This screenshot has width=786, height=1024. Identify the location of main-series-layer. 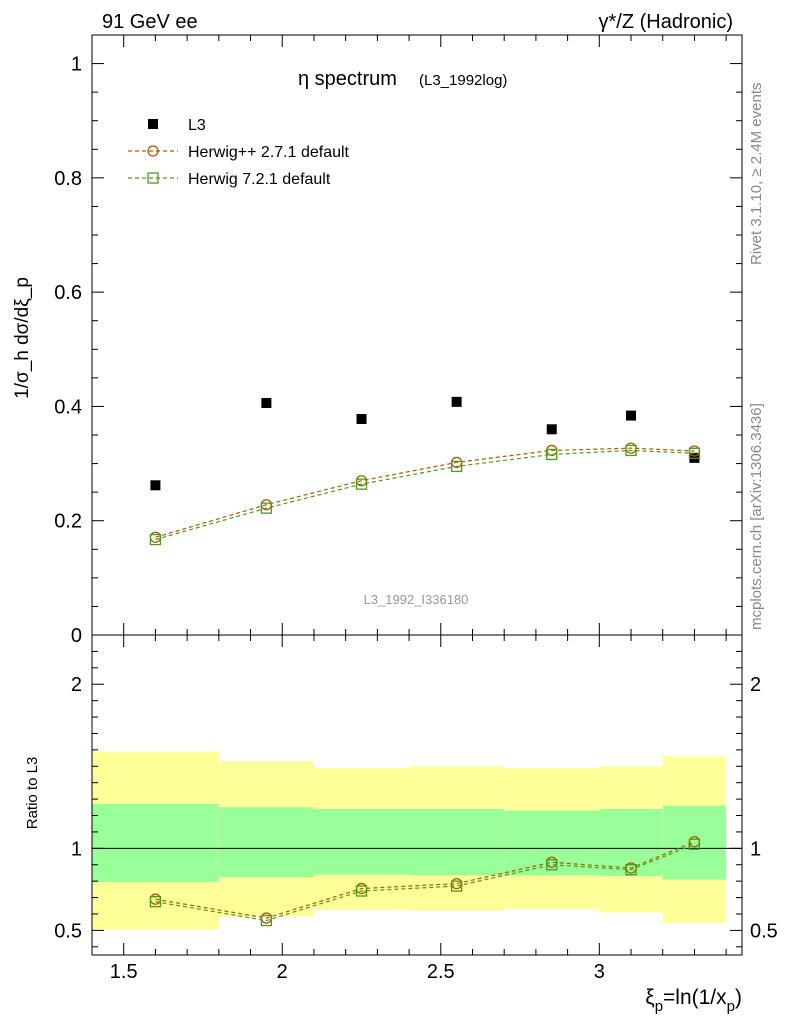
(425, 471).